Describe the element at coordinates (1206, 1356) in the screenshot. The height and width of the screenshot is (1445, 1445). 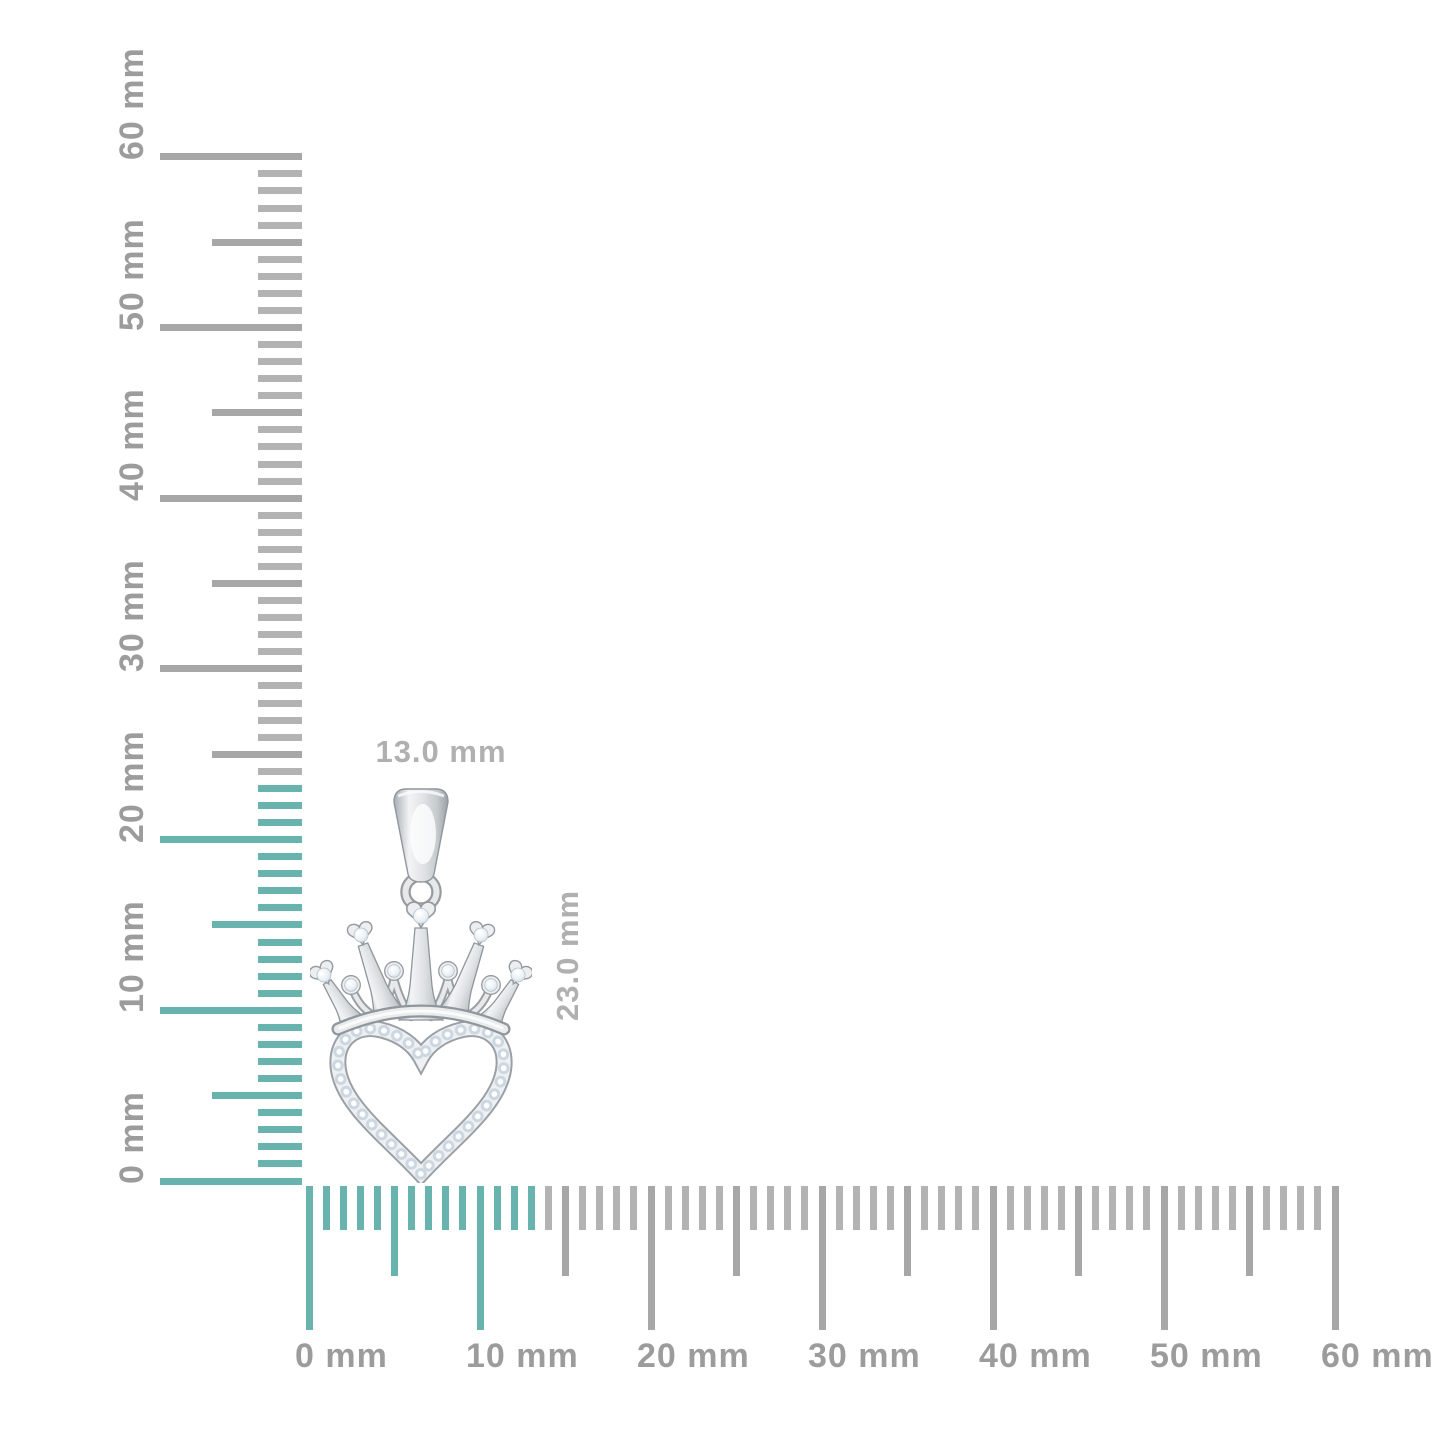
I see `horizontal-ruler-label: 50 mm` at that location.